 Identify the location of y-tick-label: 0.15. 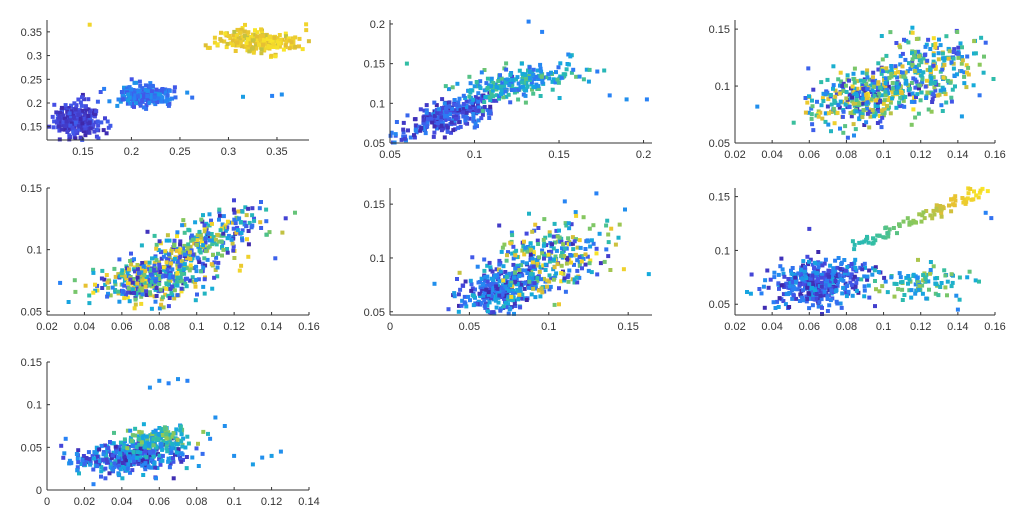
(31, 189).